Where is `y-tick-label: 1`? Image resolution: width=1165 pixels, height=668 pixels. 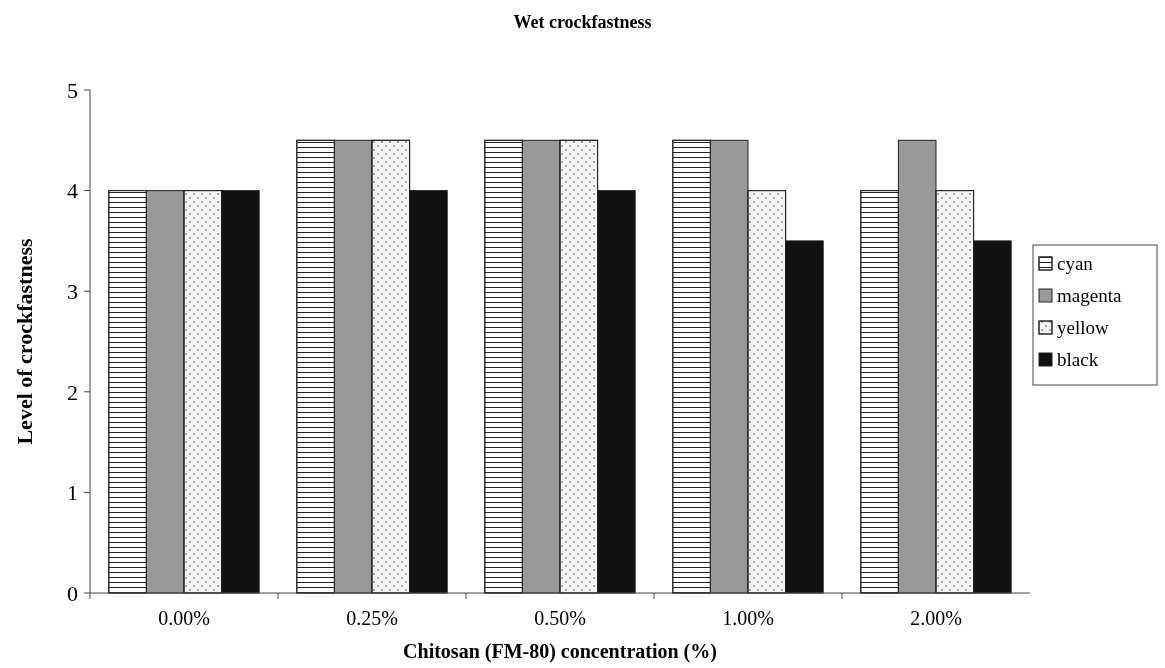
y-tick-label: 1 is located at coordinates (72, 493).